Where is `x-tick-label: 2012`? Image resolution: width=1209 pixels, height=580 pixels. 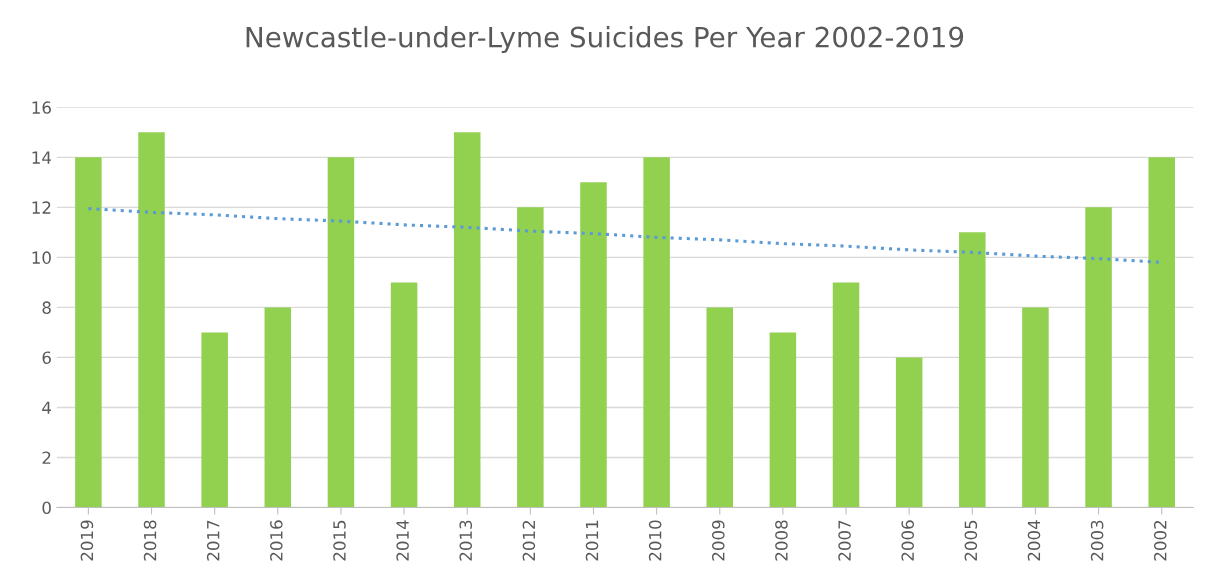 x-tick-label: 2012 is located at coordinates (529, 540).